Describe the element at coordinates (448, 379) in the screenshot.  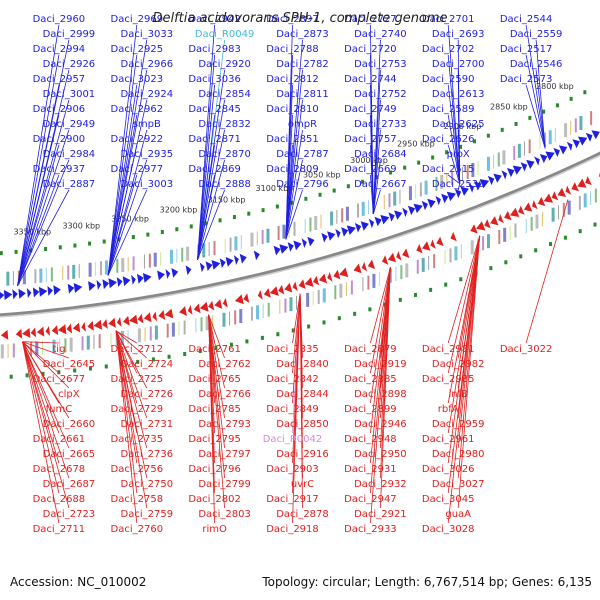
I see `gene-label: Daci_2985` at that location.